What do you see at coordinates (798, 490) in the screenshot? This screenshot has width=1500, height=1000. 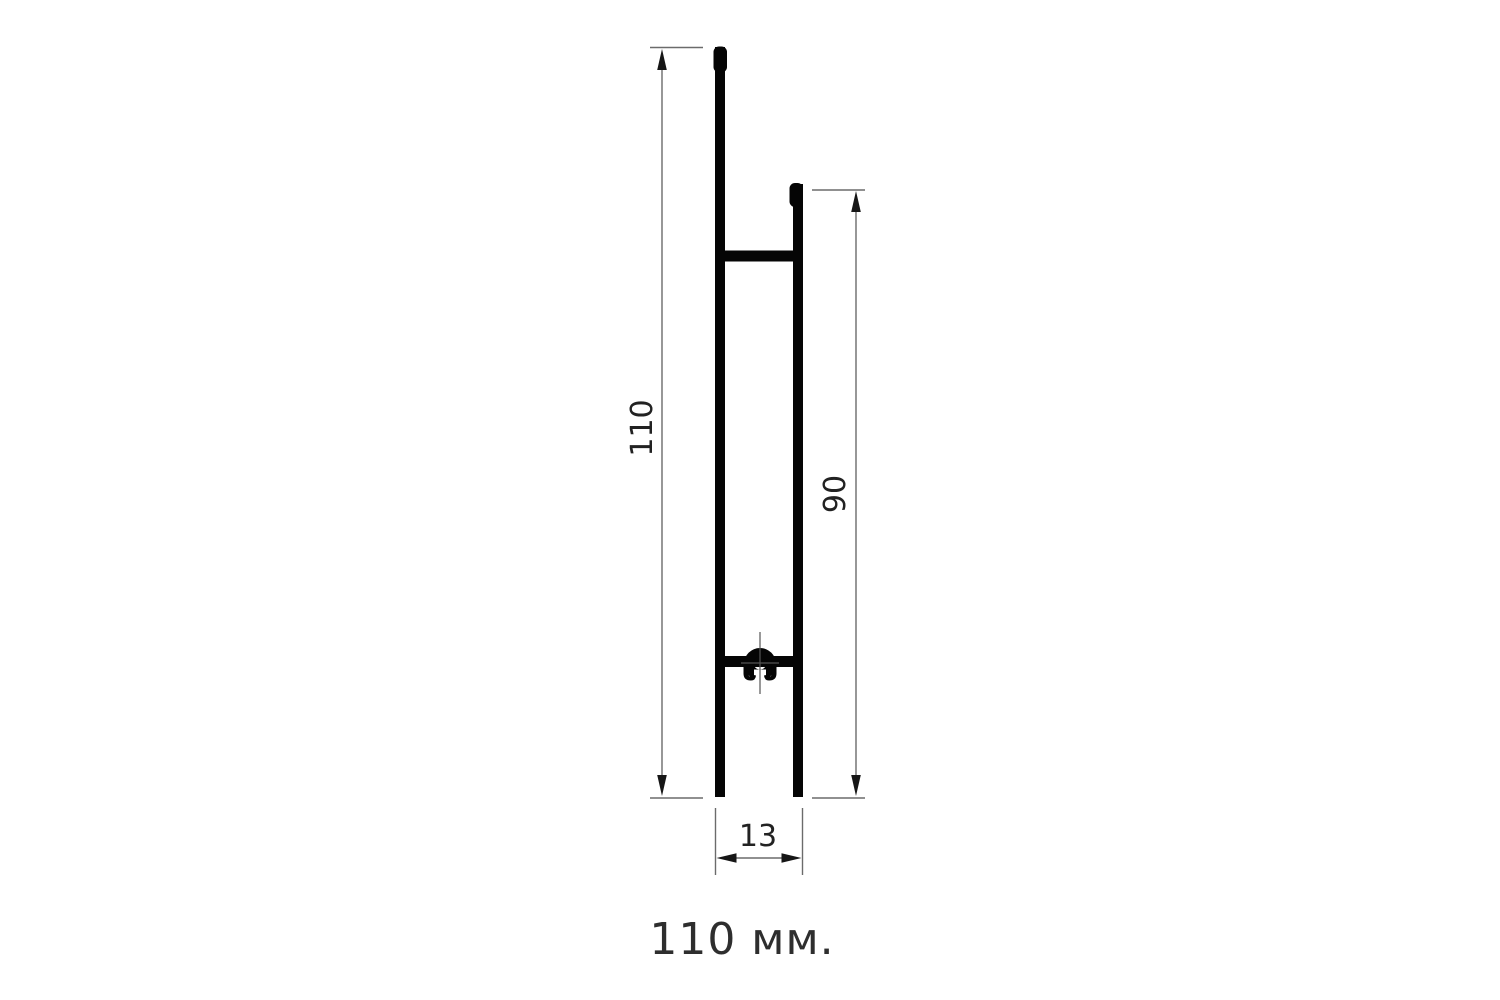 I see `profile-right-wall` at bounding box center [798, 490].